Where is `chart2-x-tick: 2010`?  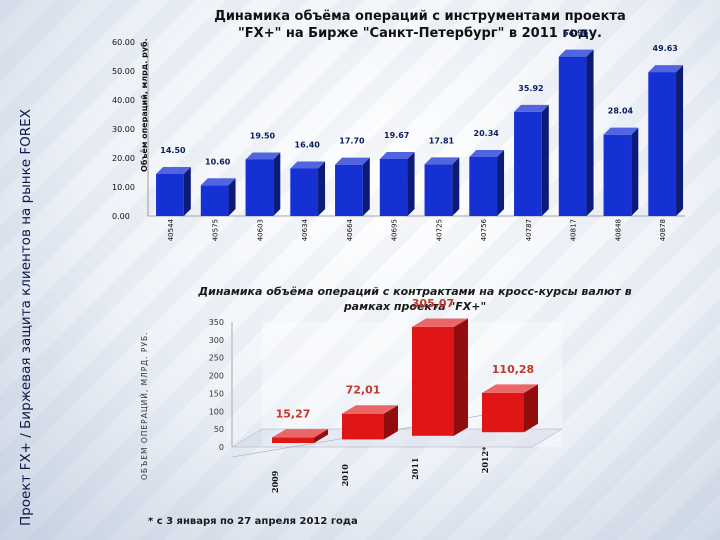
chart2-x-tick: 2010 is located at coordinates (345, 475).